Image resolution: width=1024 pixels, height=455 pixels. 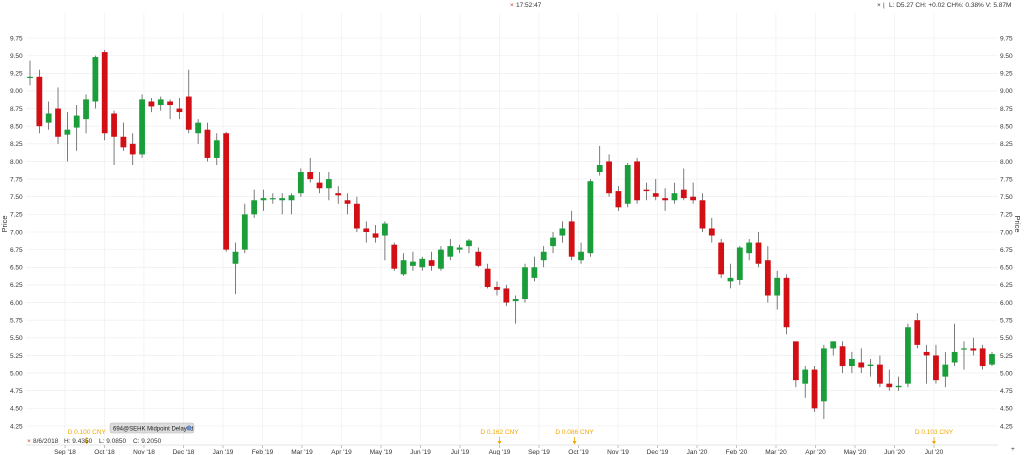 I want to click on y-tick-label-right: 7.75, so click(x=1006, y=179).